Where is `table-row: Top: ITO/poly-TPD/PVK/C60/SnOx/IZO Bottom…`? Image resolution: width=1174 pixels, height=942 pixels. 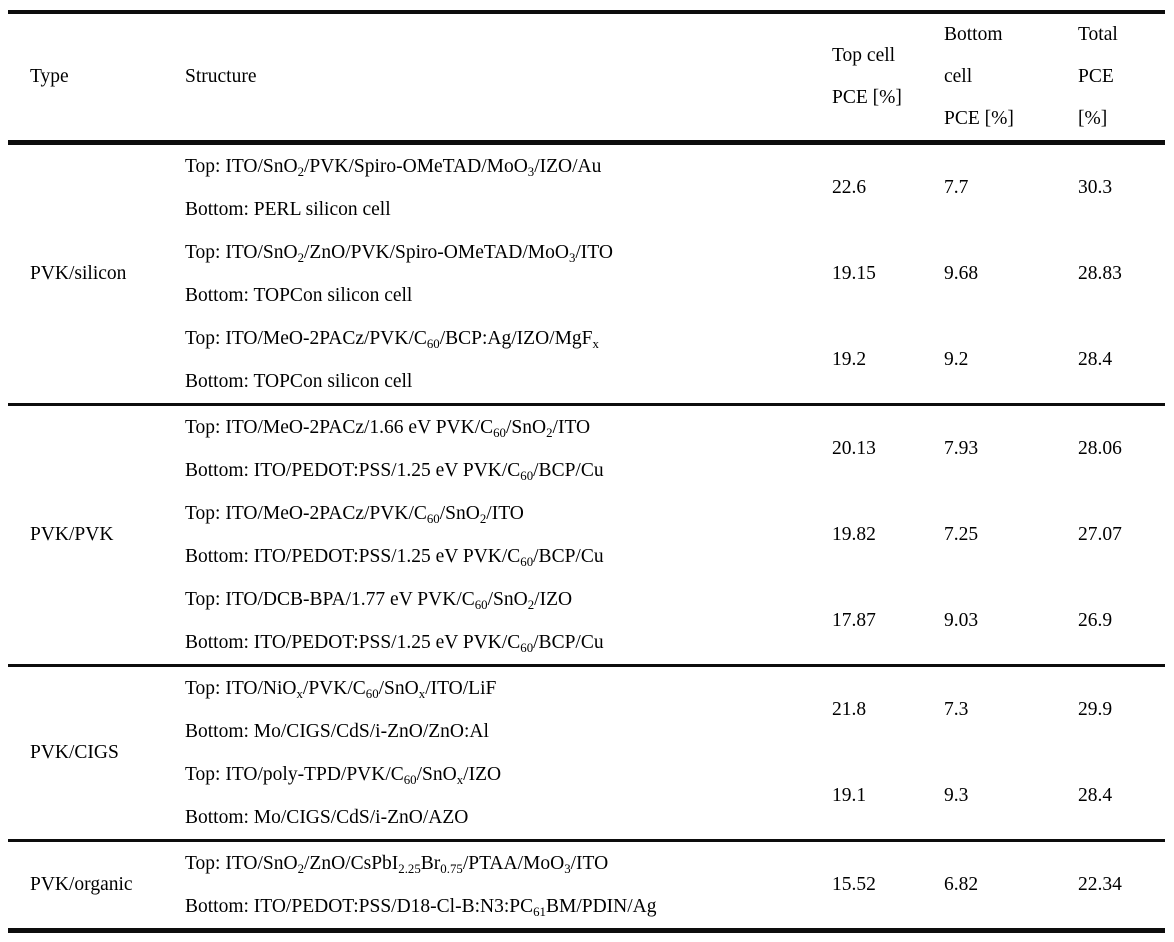
table-row: Top: ITO/poly-TPD/PVK/C60/SnOx/IZO Bottom… is located at coordinates (586, 797).